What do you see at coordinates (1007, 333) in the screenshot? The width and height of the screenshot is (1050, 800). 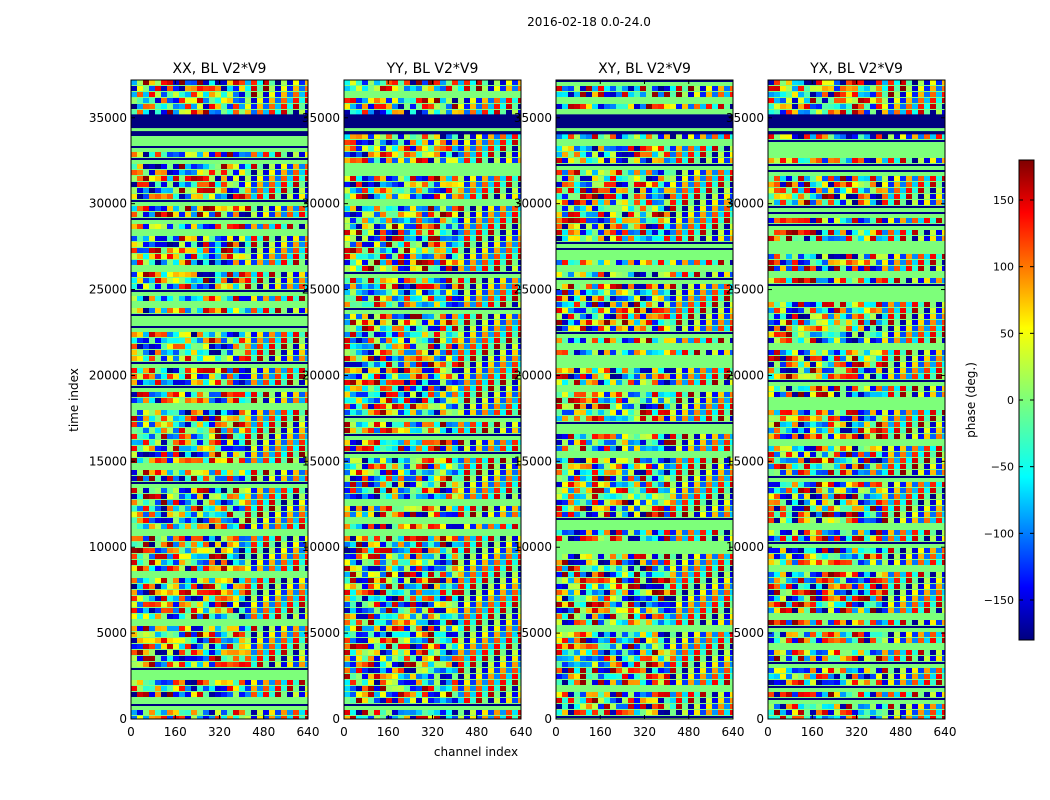 I see `colorbar-tick-label: 50` at bounding box center [1007, 333].